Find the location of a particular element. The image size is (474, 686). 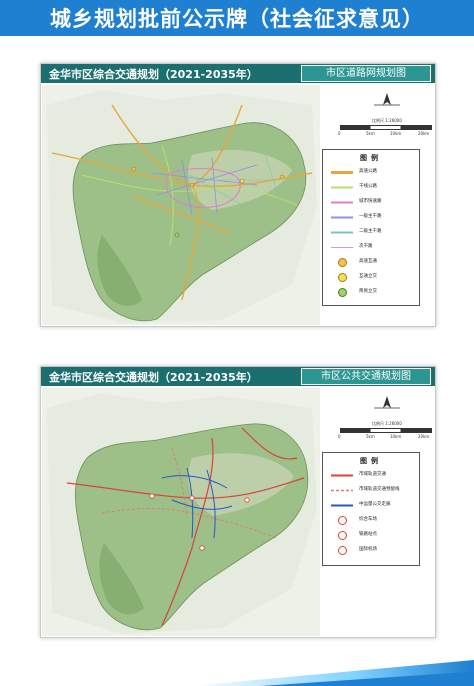

legend-item: 一级主干路 is located at coordinates (371, 217).